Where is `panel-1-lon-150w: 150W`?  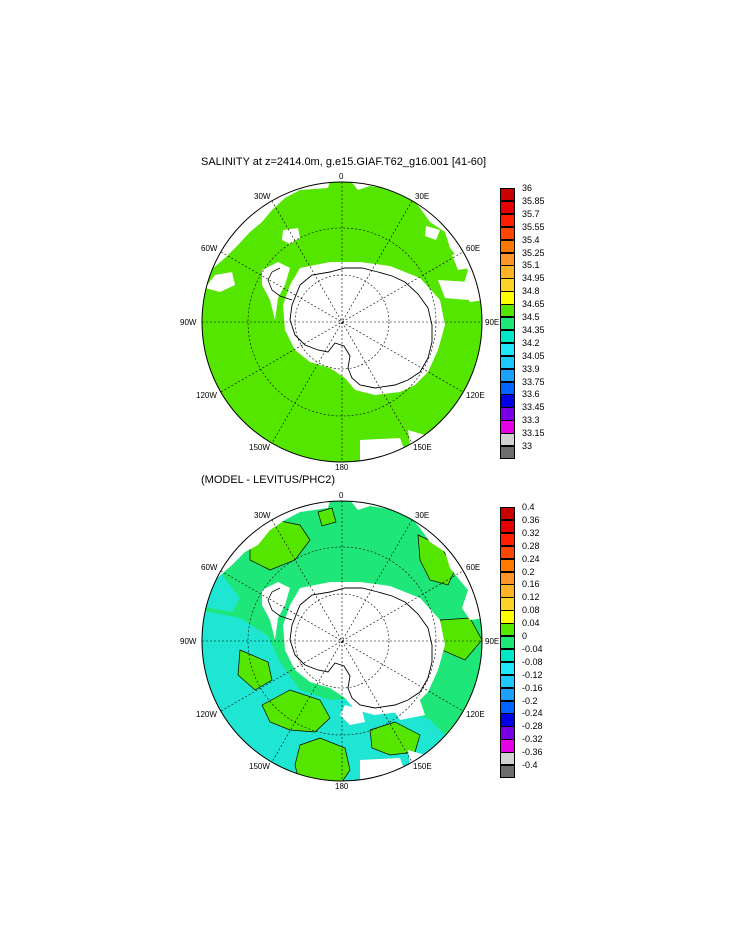 panel-1-lon-150w: 150W is located at coordinates (259, 447).